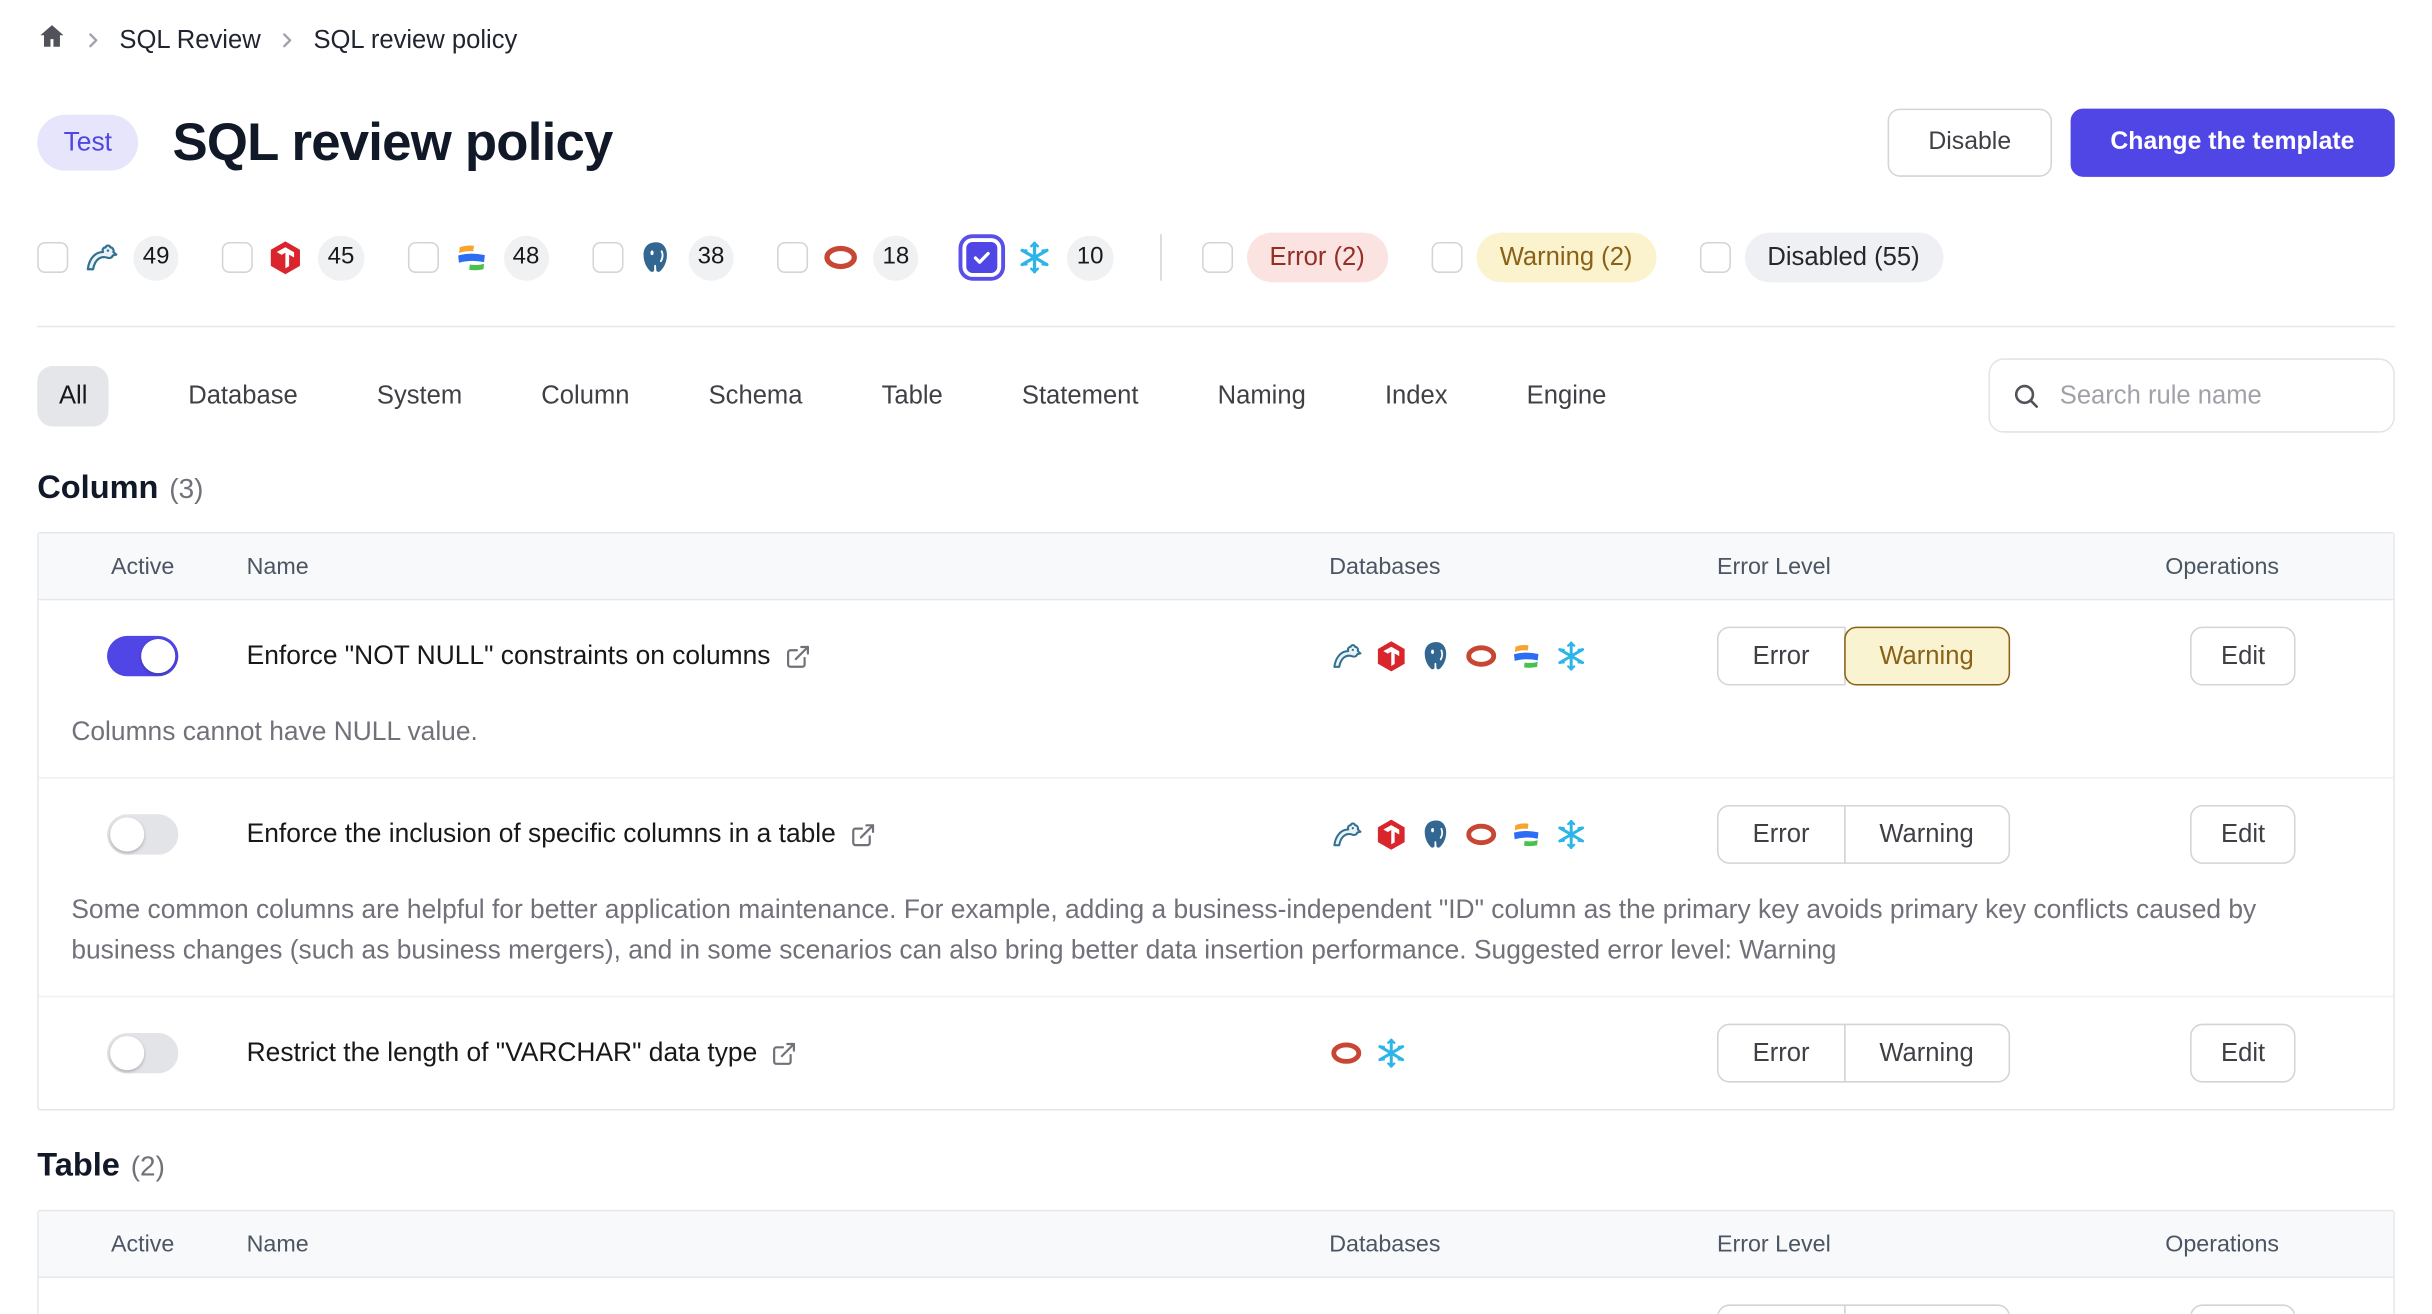 Image resolution: width=2432 pixels, height=1314 pixels. Describe the element at coordinates (711, 257) in the screenshot. I see `engine-count-badge: 38` at that location.